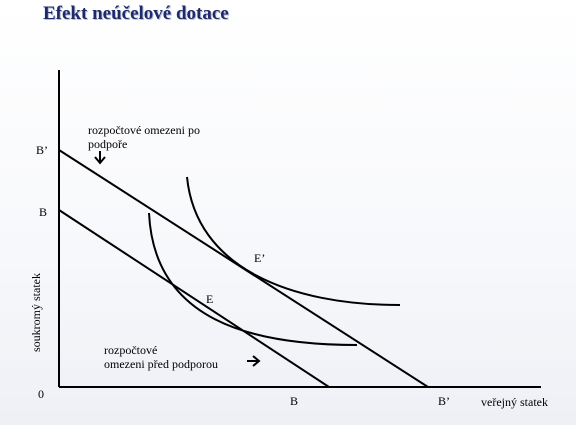  Describe the element at coordinates (43, 212) in the screenshot. I see `y-intercept-before-label: B` at that location.